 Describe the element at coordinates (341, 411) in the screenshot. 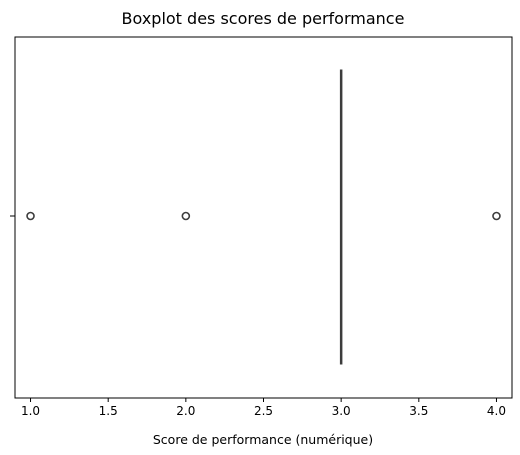

I see `x-tick-label: 3.0` at that location.